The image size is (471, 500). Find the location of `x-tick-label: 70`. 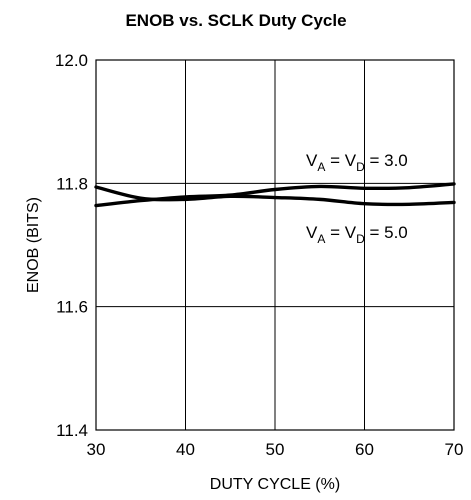

x-tick-label: 70 is located at coordinates (454, 449).